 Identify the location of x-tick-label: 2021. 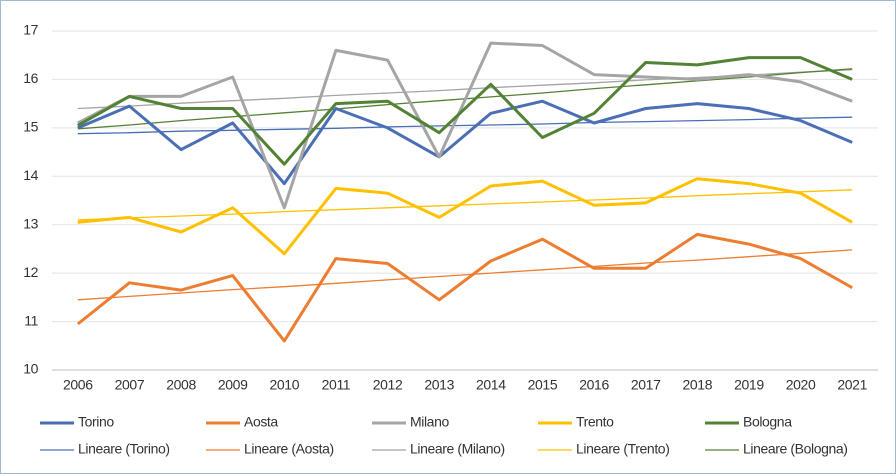
(852, 385).